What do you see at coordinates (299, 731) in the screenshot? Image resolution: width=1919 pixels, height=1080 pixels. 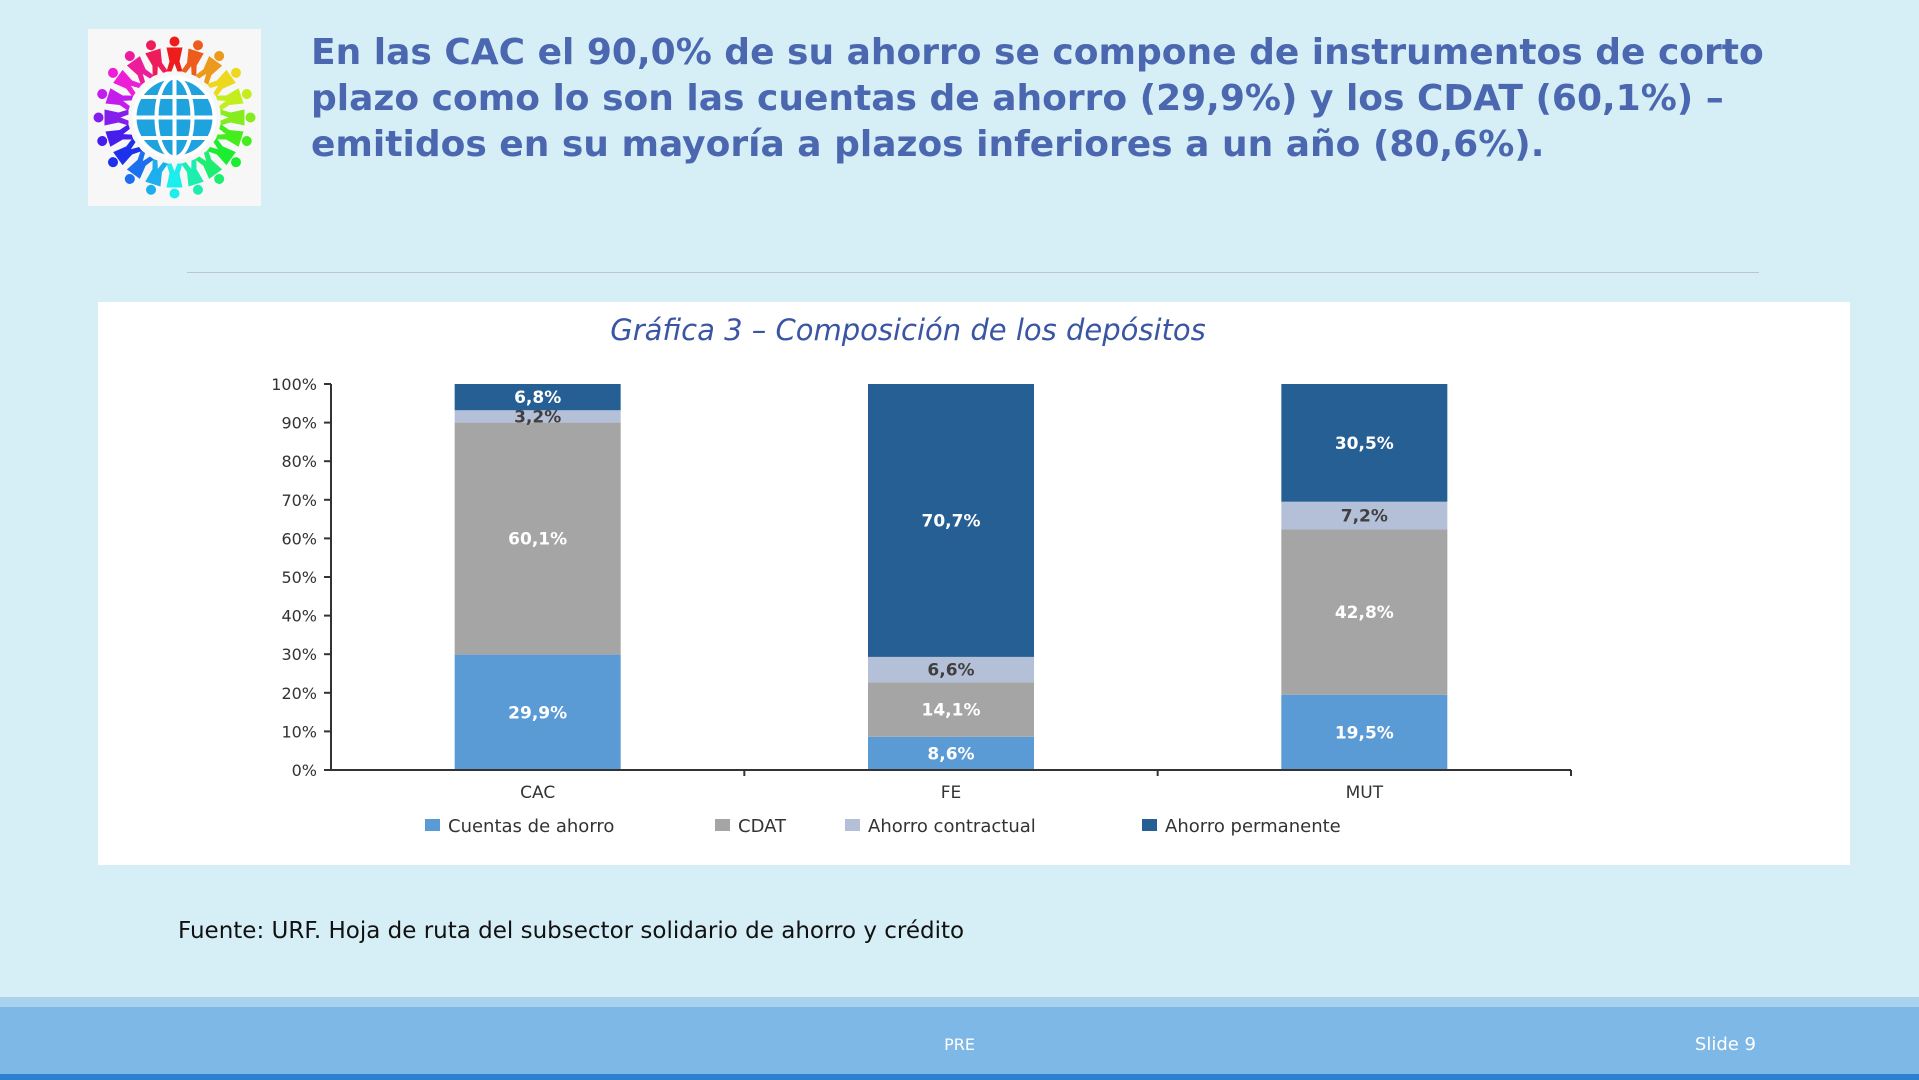 I see `y-tick-label: 10%` at bounding box center [299, 731].